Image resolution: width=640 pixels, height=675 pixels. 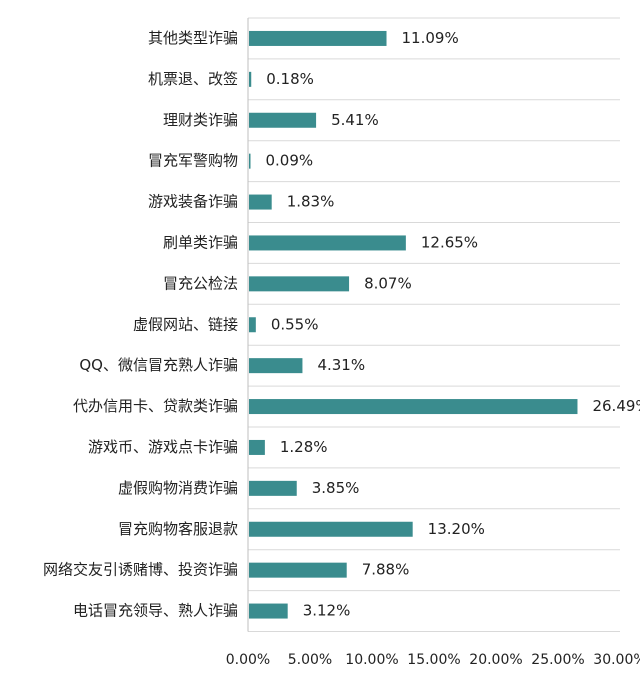 What do you see at coordinates (371, 660) in the screenshot?
I see `x-tick-label: 10.00%` at bounding box center [371, 660].